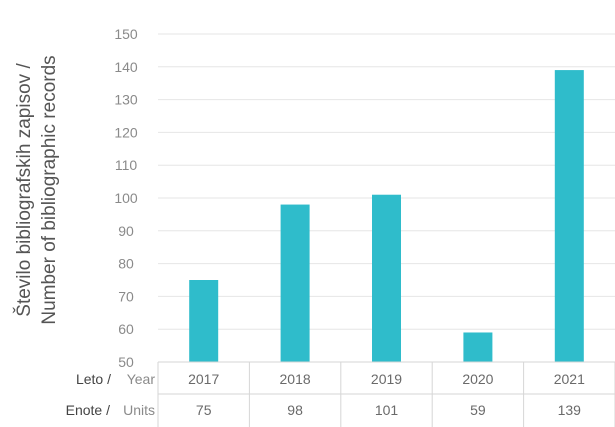 The width and height of the screenshot is (615, 427). I want to click on units-cell: 75, so click(204, 410).